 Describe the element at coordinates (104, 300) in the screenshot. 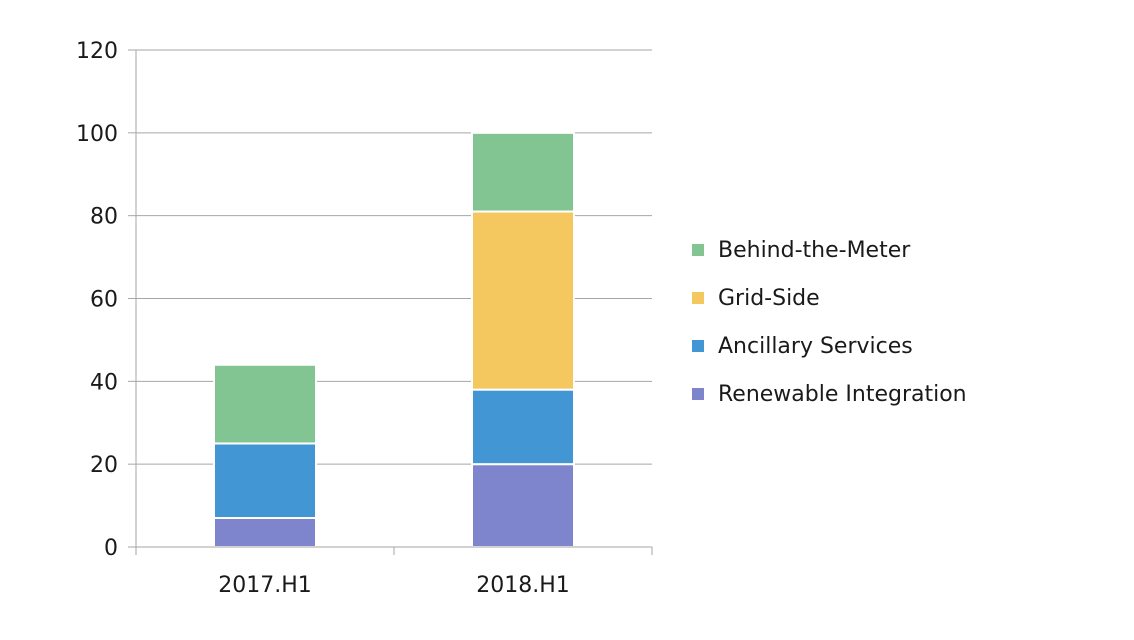

I see `y-tick-label: 60` at that location.